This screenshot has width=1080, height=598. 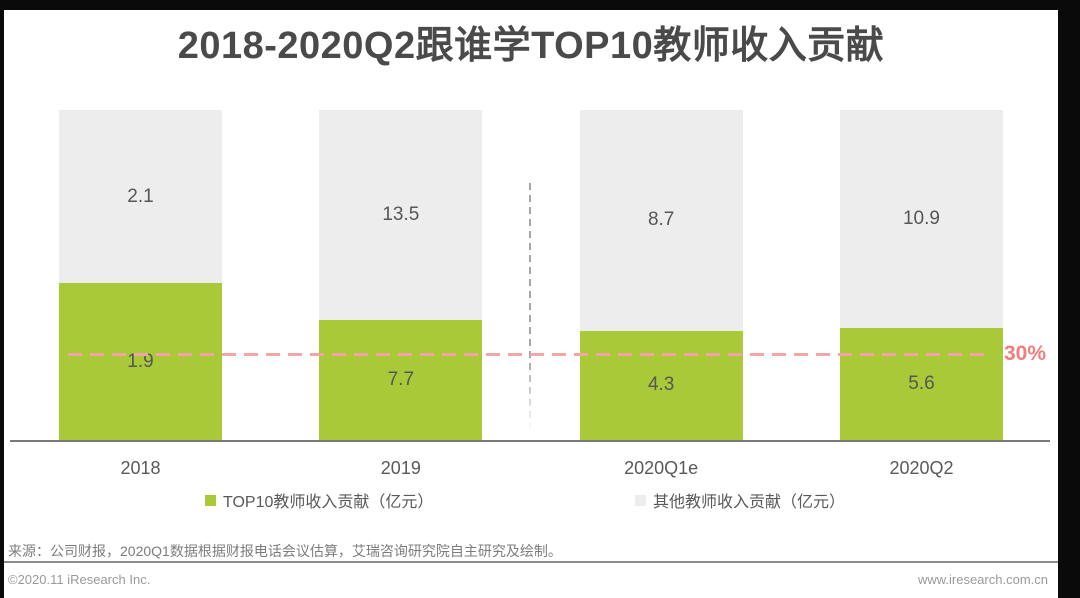 I want to click on bar-segment-other-2020Q2, so click(x=921, y=219).